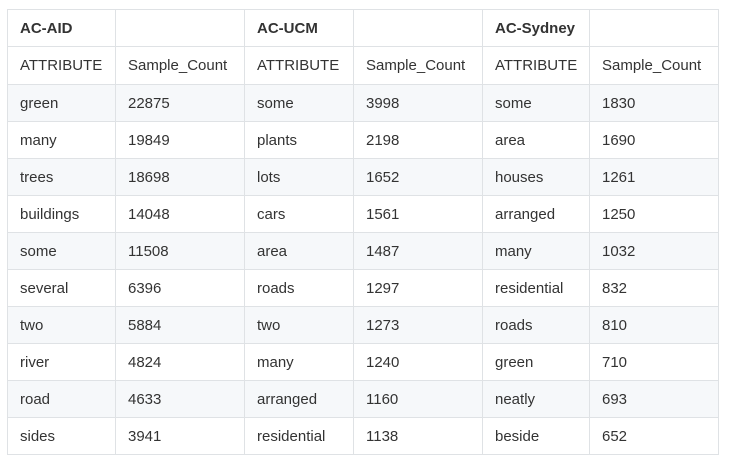 This screenshot has height=456, width=731. What do you see at coordinates (299, 140) in the screenshot?
I see `ucm-attribute-cell: plants` at bounding box center [299, 140].